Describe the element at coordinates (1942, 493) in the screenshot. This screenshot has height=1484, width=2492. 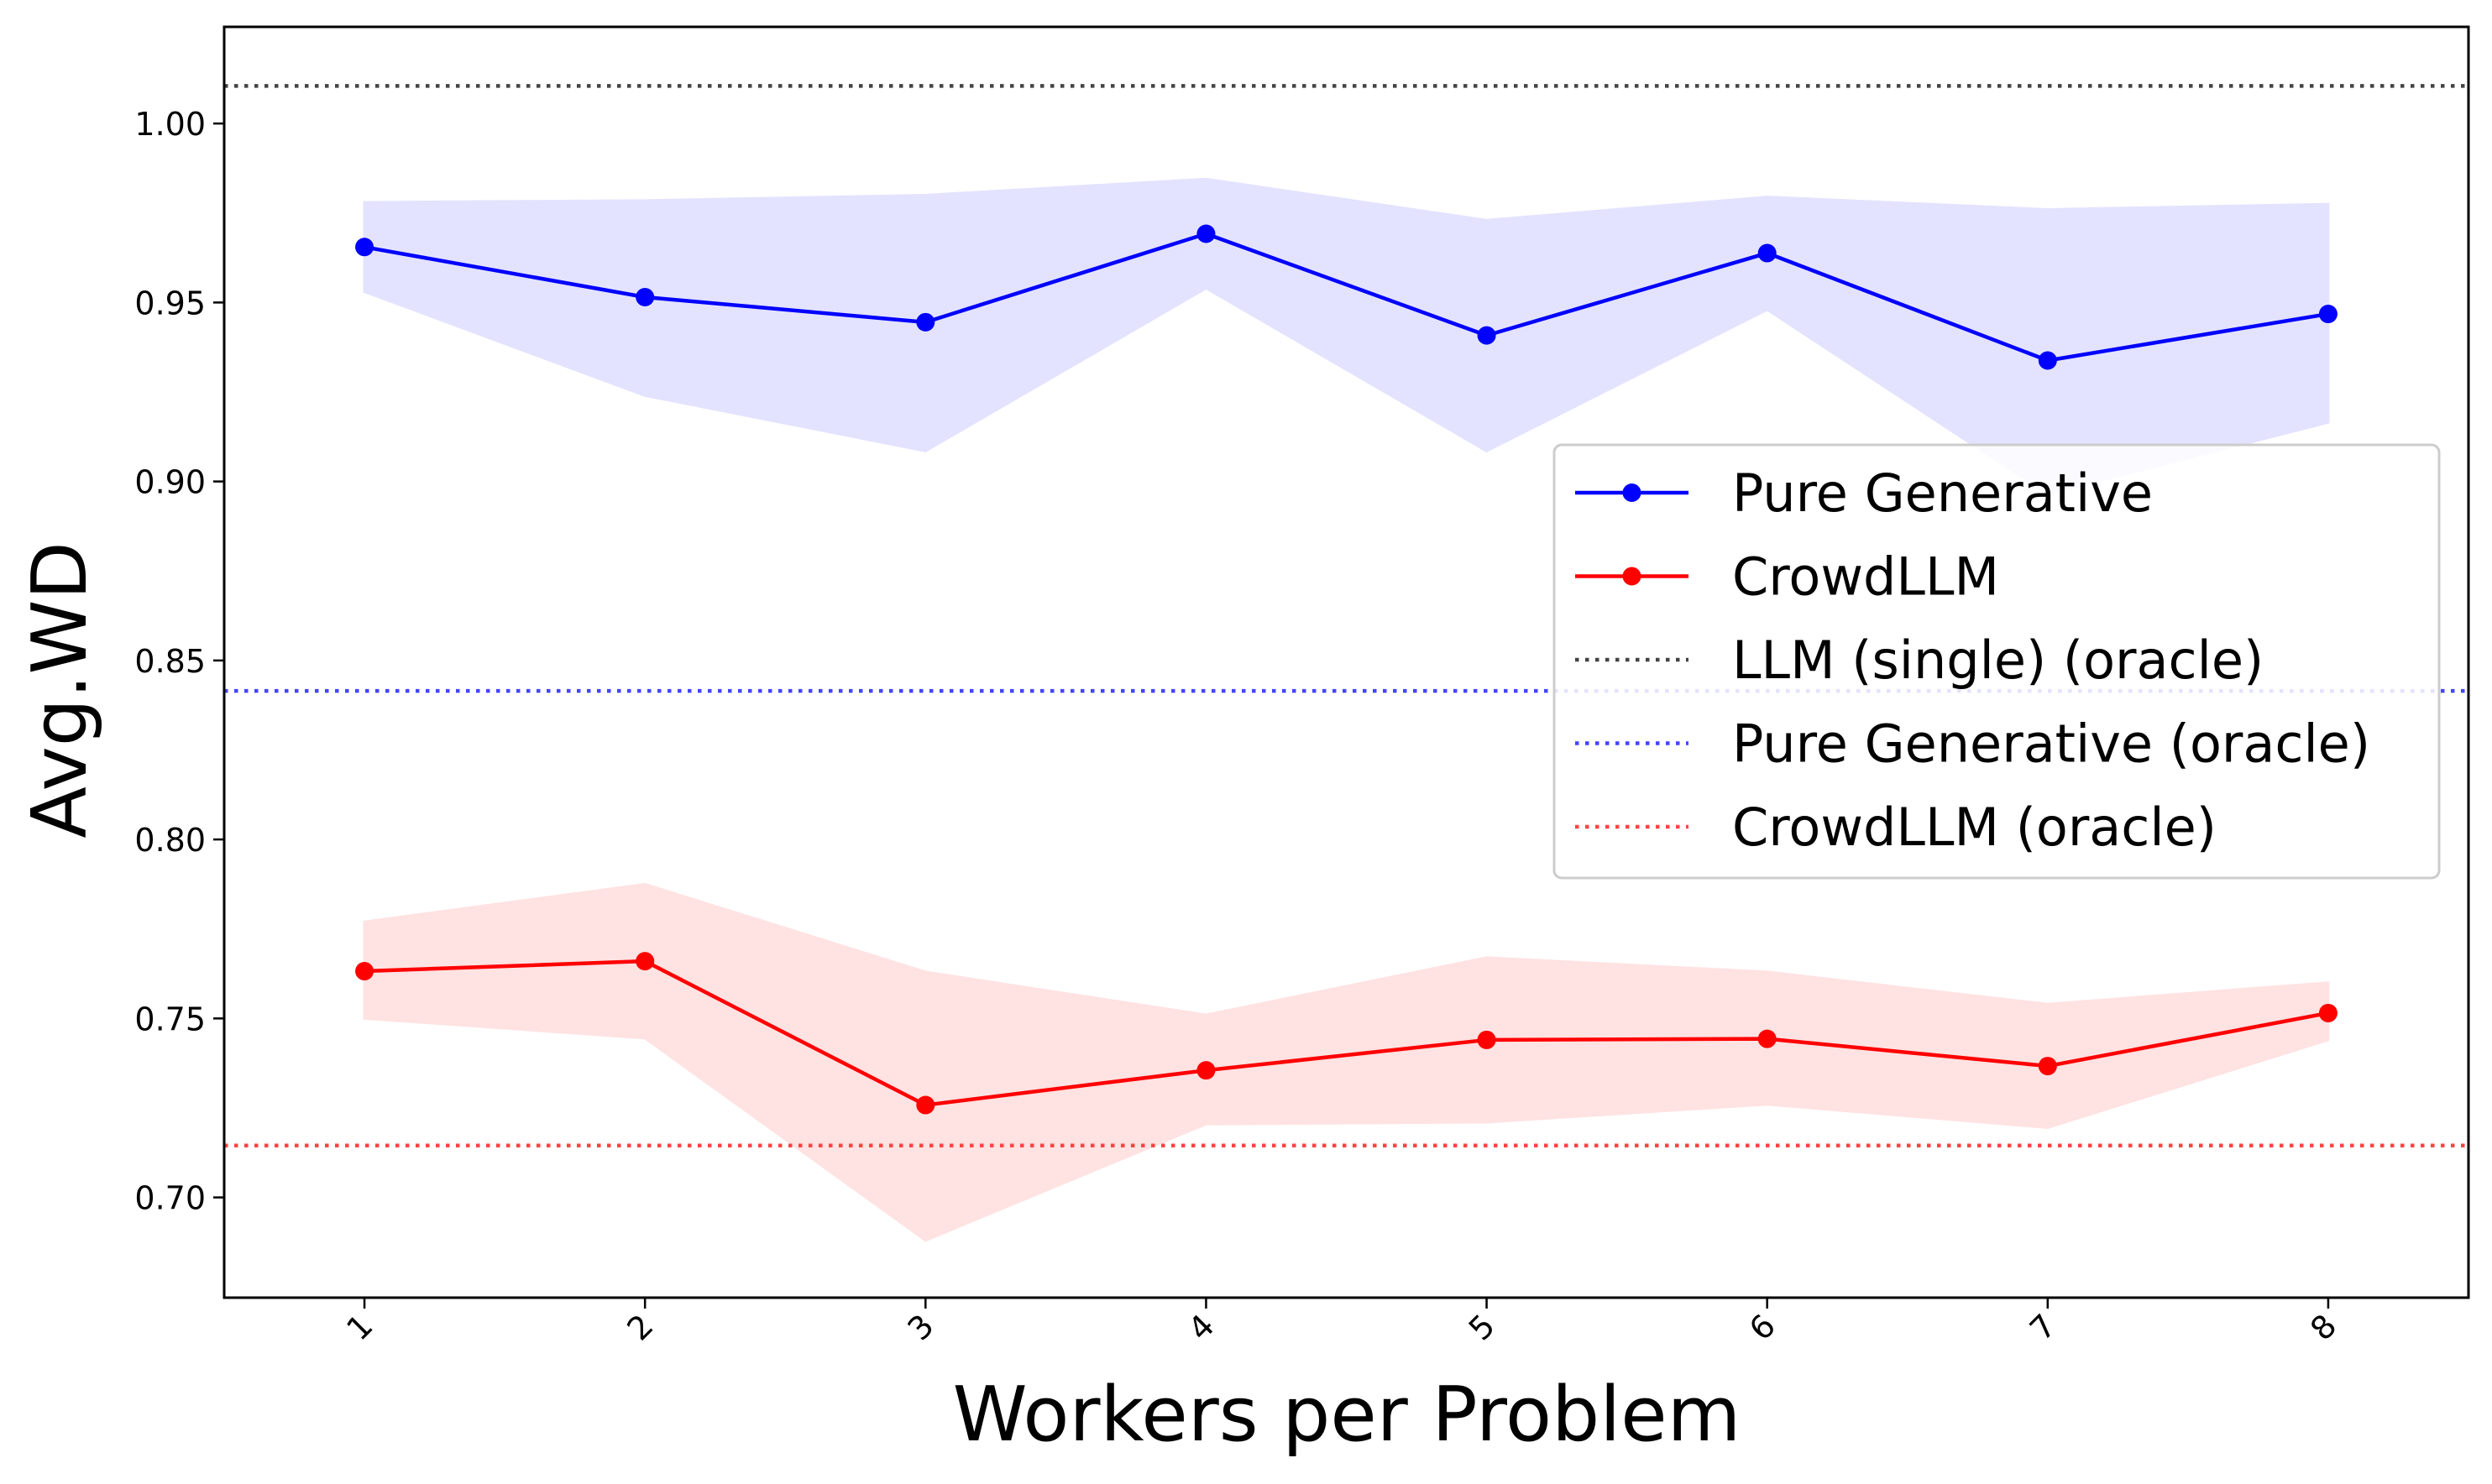
I see `legend-label-series-0: Pure Generative` at that location.